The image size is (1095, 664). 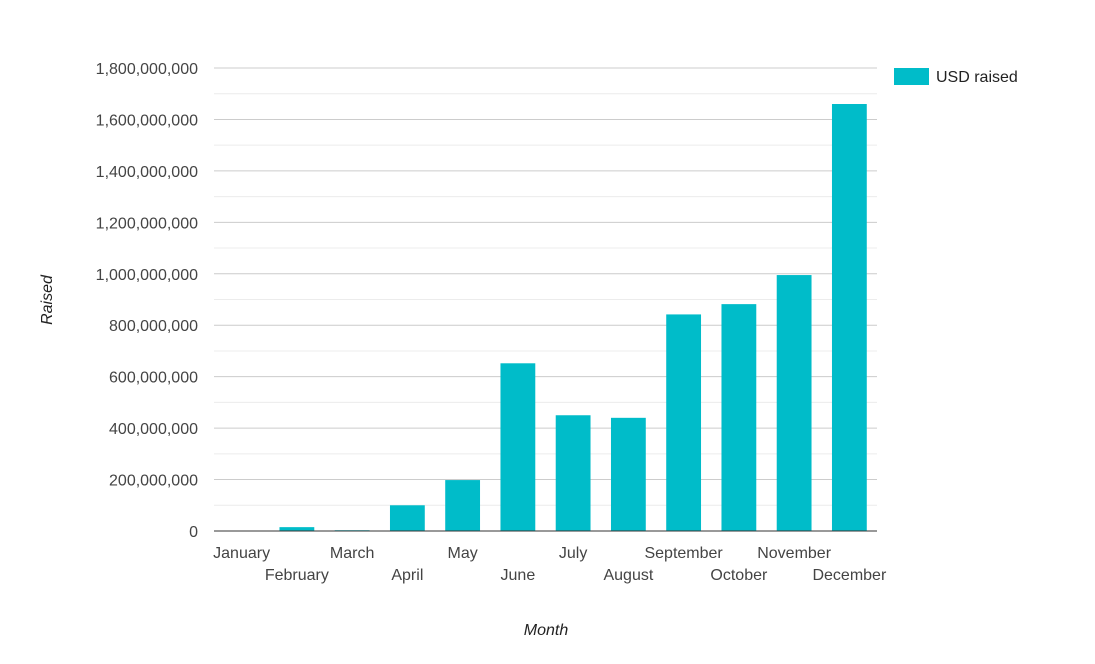 What do you see at coordinates (518, 575) in the screenshot?
I see `x-tick-label: June` at bounding box center [518, 575].